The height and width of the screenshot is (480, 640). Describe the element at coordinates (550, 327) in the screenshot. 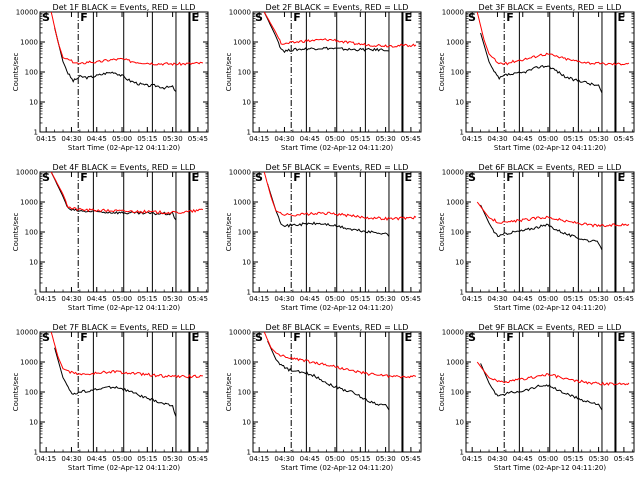

I see `plot-title: Det 9F BLACK = Events, RED = LLD` at that location.